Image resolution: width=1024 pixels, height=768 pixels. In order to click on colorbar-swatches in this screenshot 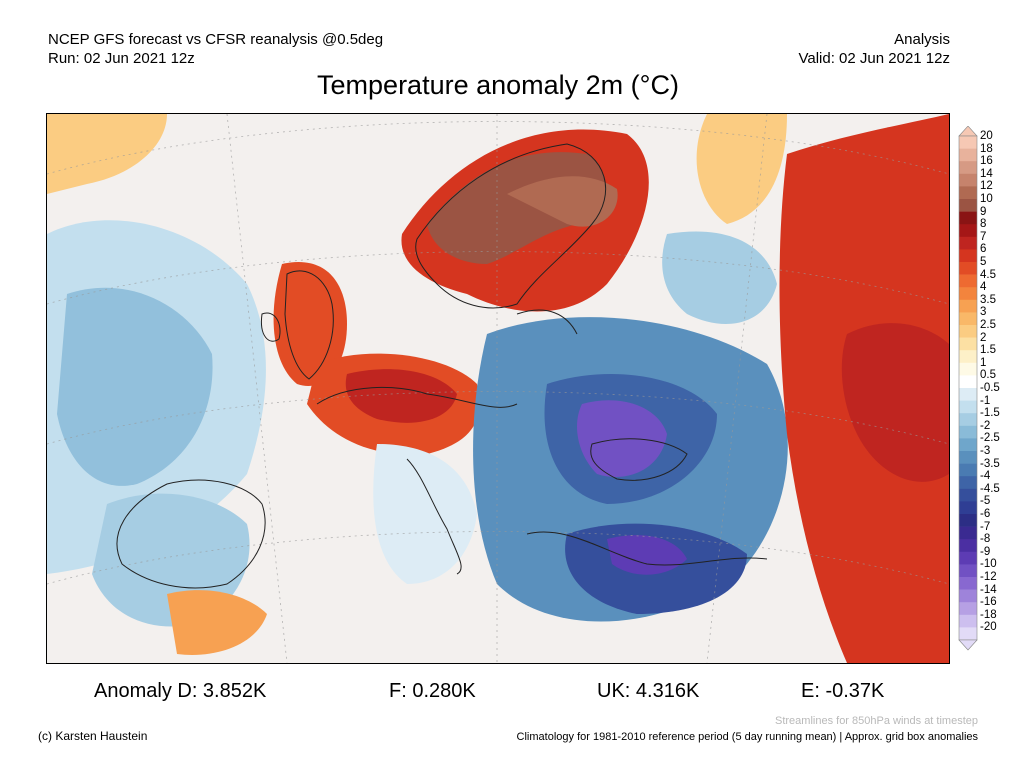, I will do `click(968, 388)`.